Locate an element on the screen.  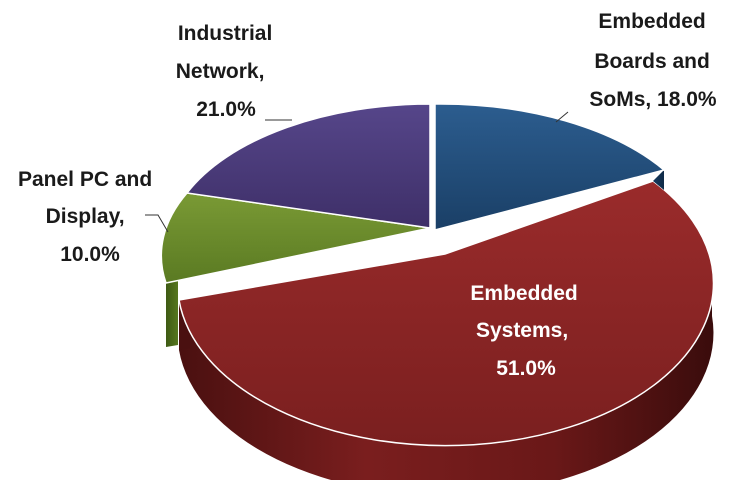
leader-line-embedded-boards is located at coordinates (562, 117).